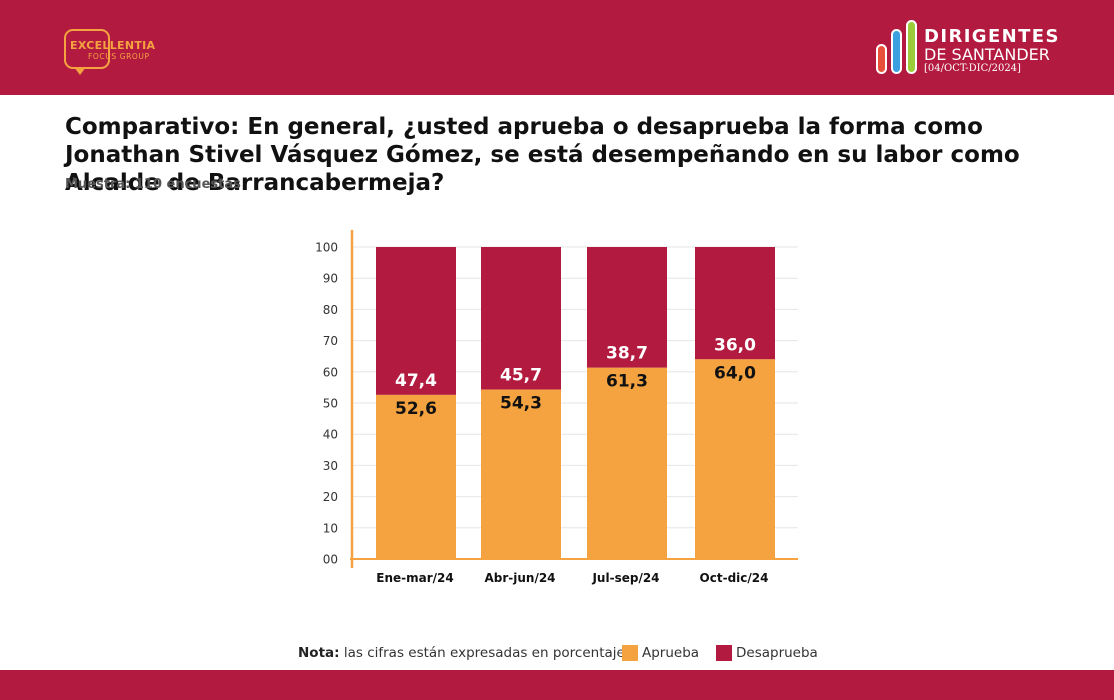  I want to click on y-tick-label: 60, so click(330, 372).